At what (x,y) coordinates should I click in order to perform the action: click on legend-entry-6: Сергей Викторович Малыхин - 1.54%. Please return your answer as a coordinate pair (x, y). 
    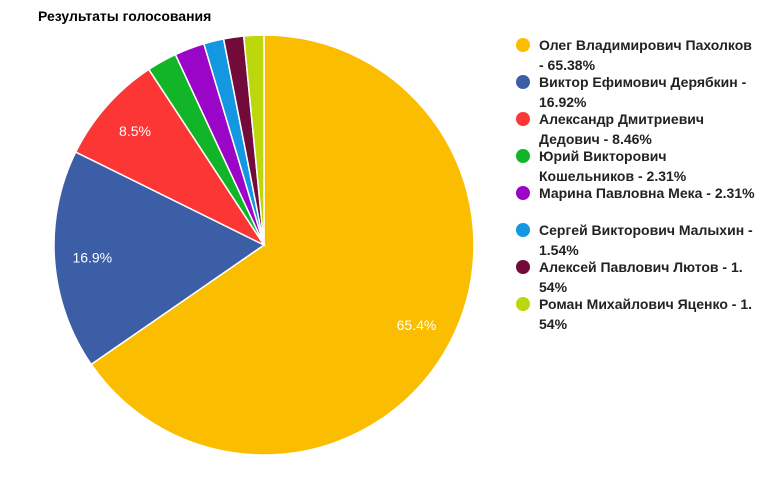
    Looking at the image, I should click on (634, 240).